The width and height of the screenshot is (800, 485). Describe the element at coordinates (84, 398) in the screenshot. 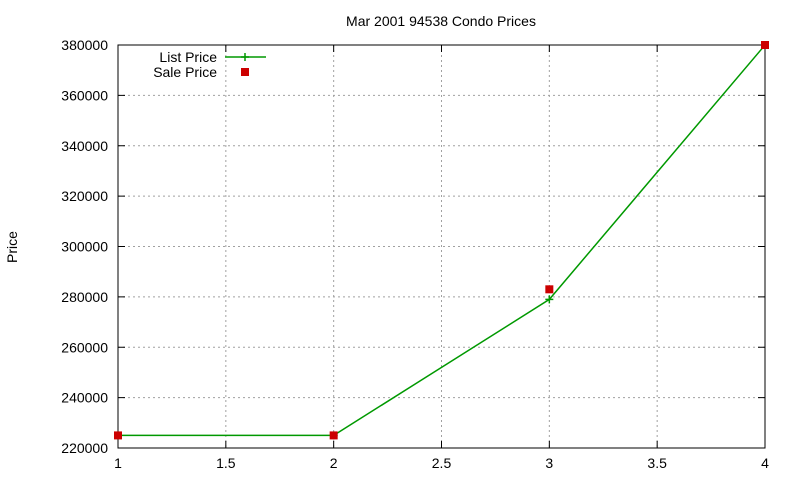

I see `y-tick-label: 240000` at that location.